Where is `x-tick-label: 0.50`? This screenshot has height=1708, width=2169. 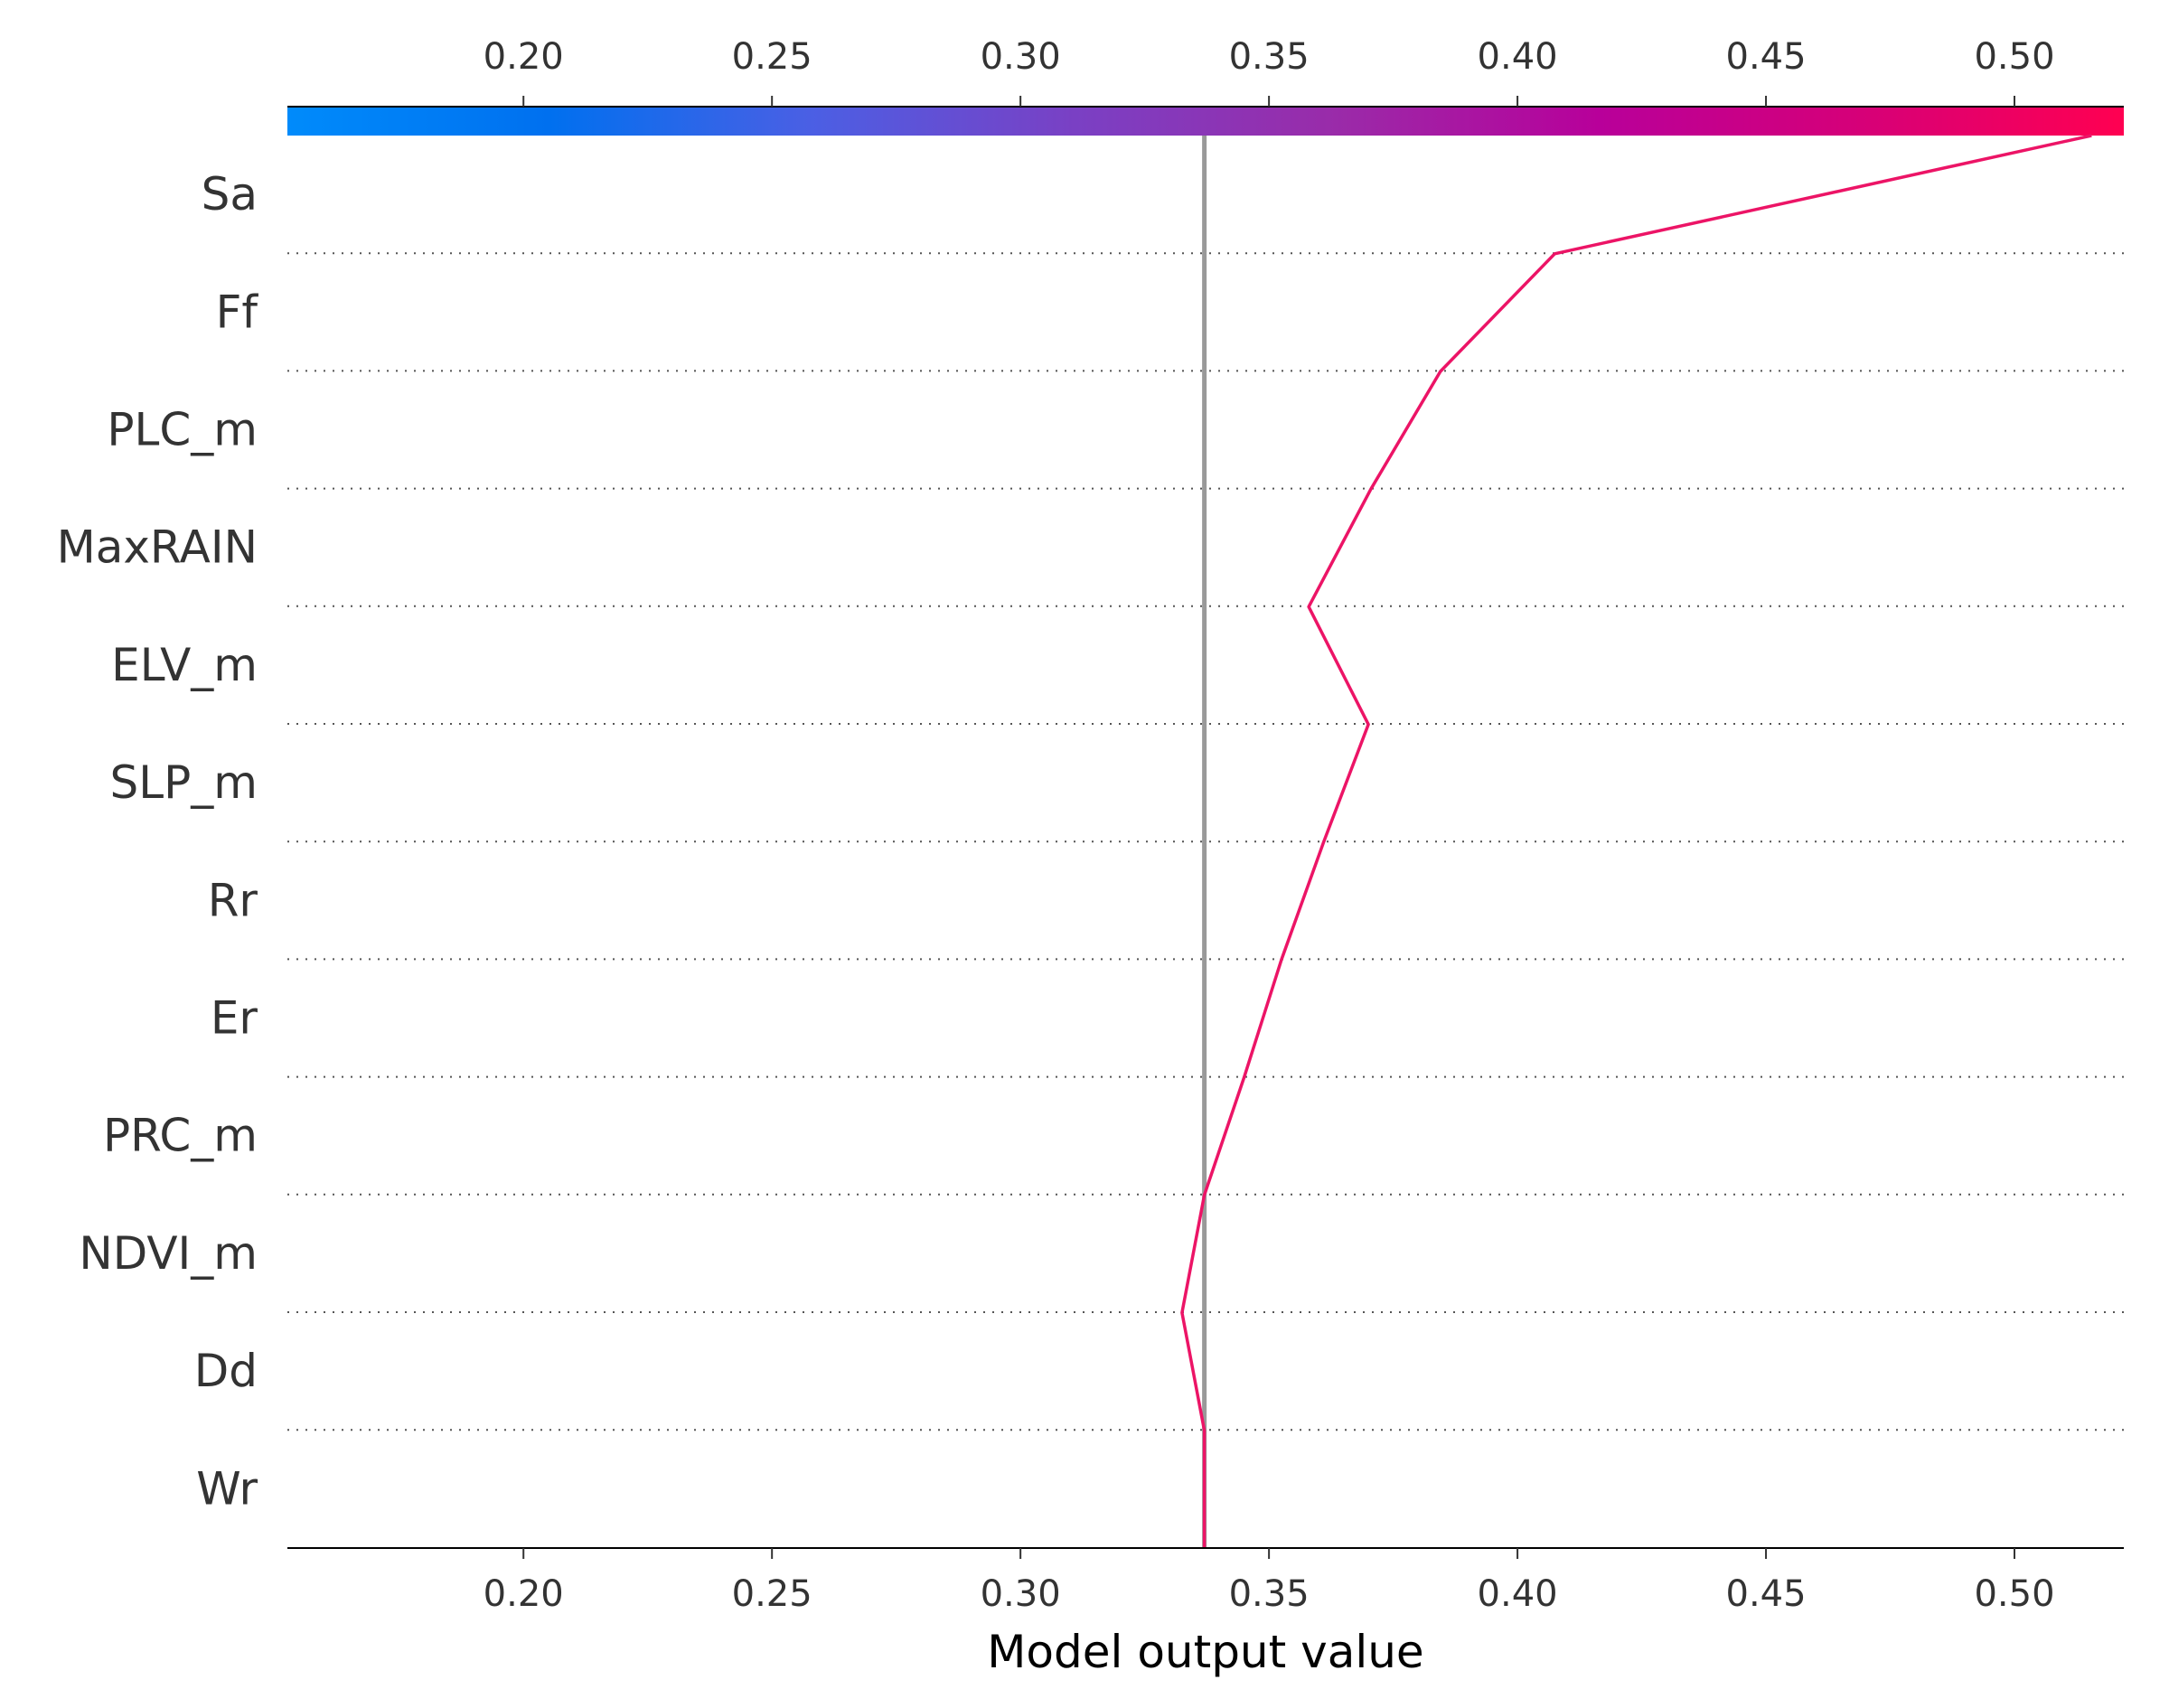
x-tick-label: 0.50 is located at coordinates (2014, 1594).